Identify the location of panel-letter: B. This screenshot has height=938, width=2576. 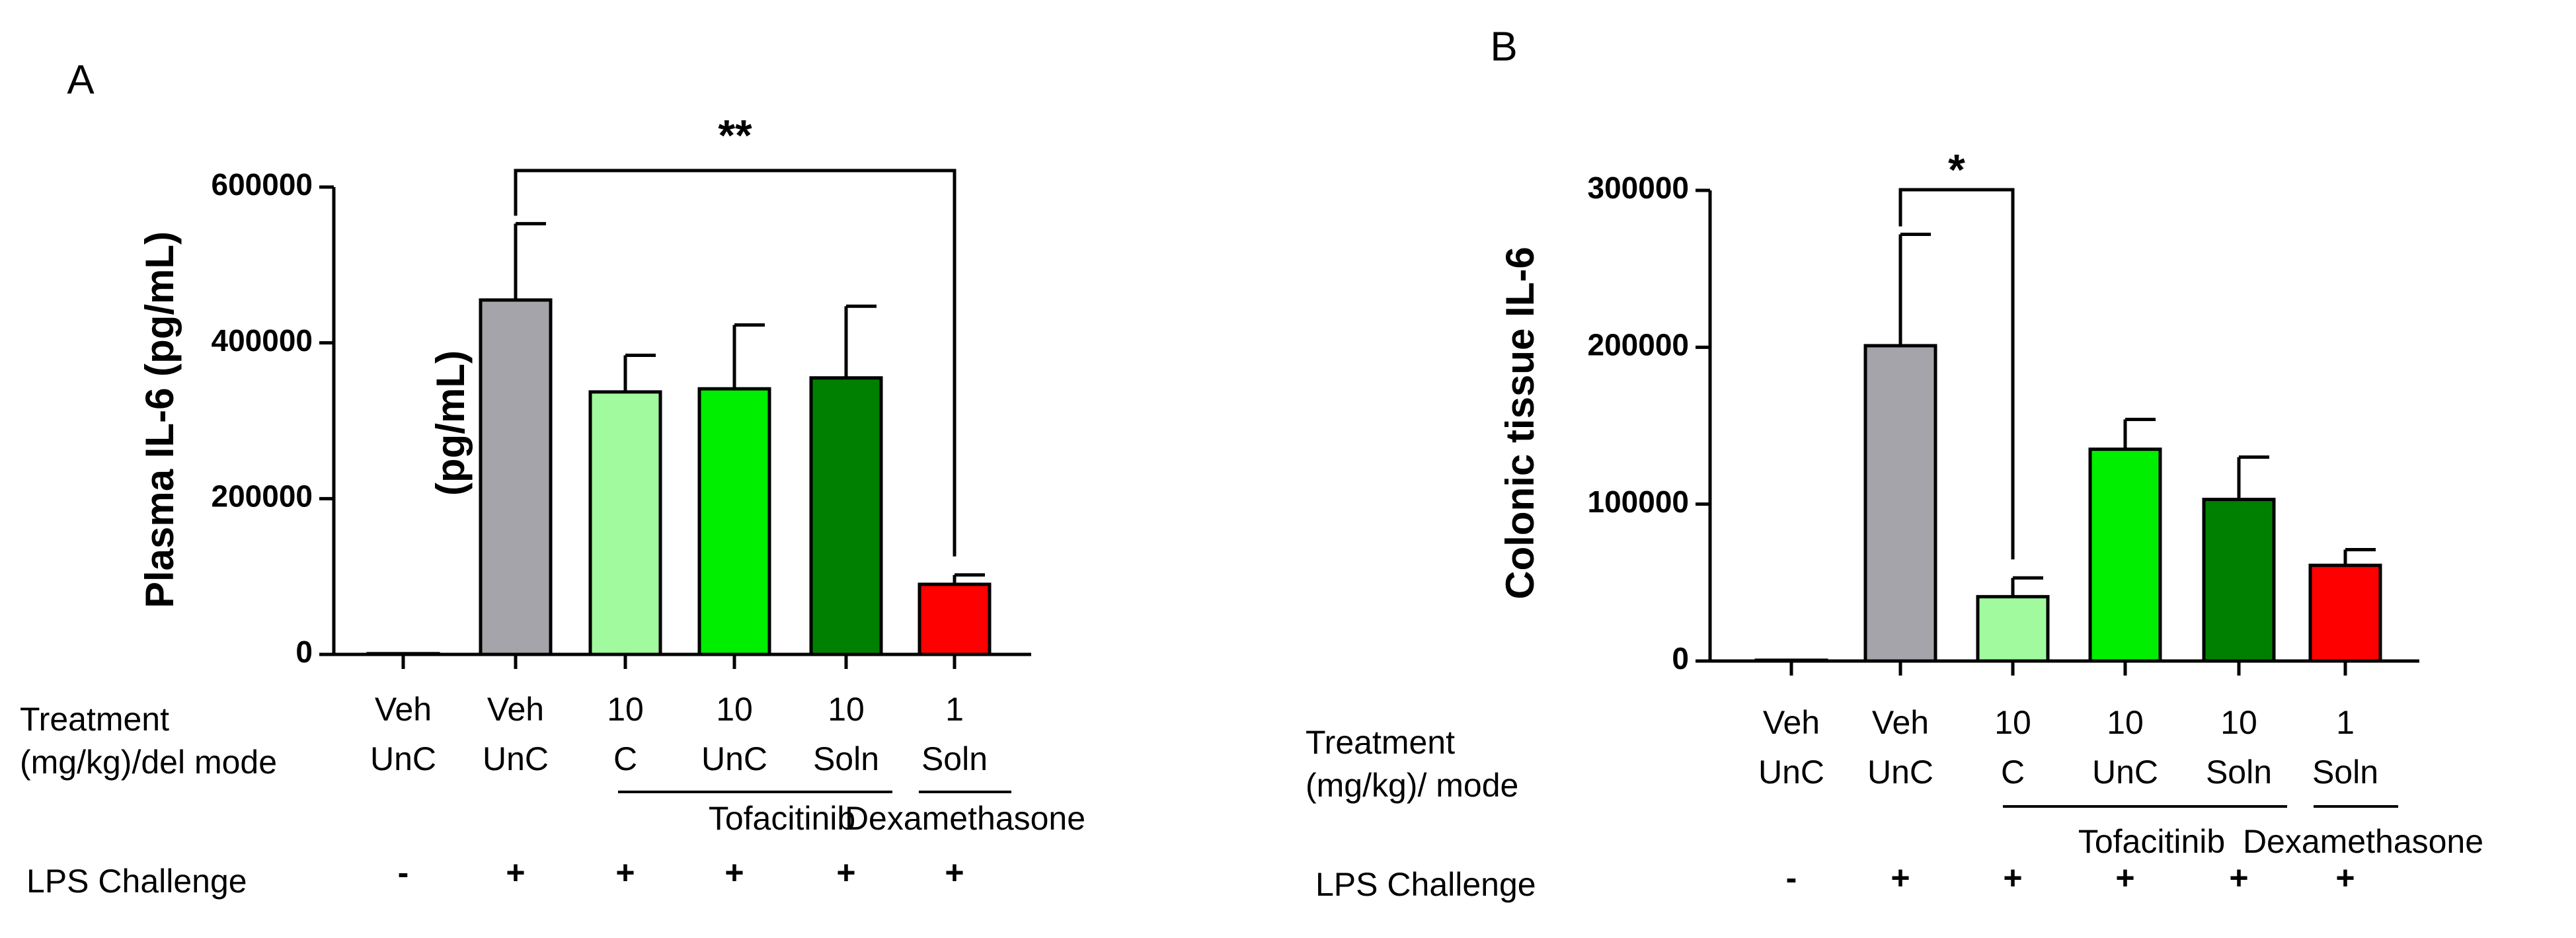
(1503, 46).